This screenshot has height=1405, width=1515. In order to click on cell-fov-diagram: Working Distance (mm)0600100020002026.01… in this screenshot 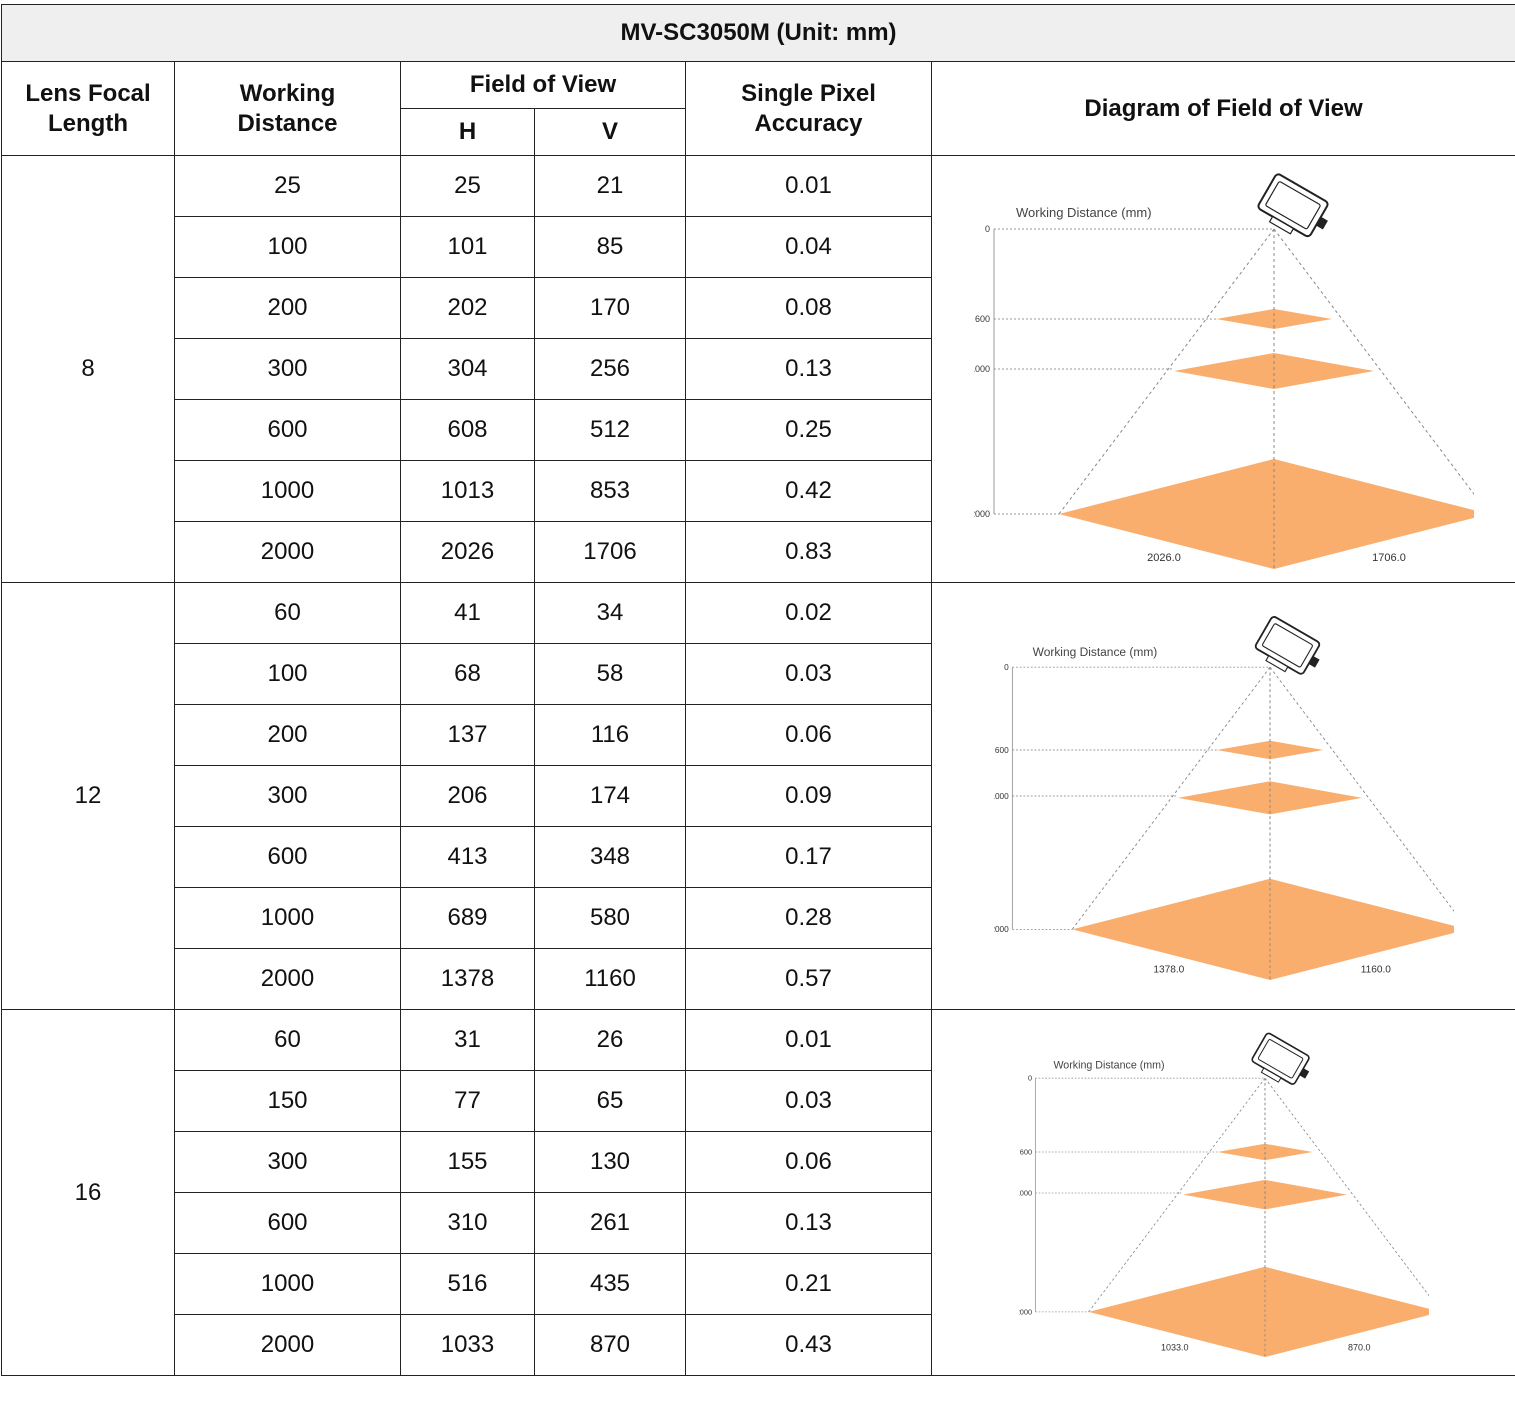, I will do `click(1223, 369)`.